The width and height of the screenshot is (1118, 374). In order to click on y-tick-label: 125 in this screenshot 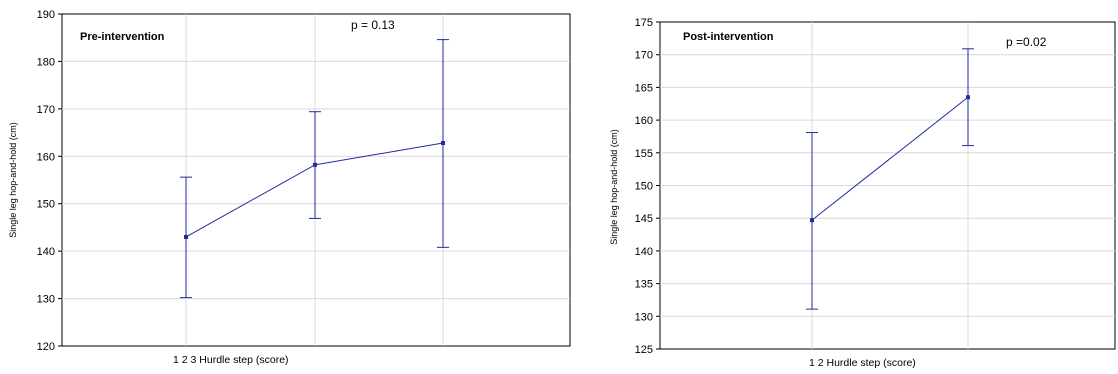, I will do `click(644, 350)`.